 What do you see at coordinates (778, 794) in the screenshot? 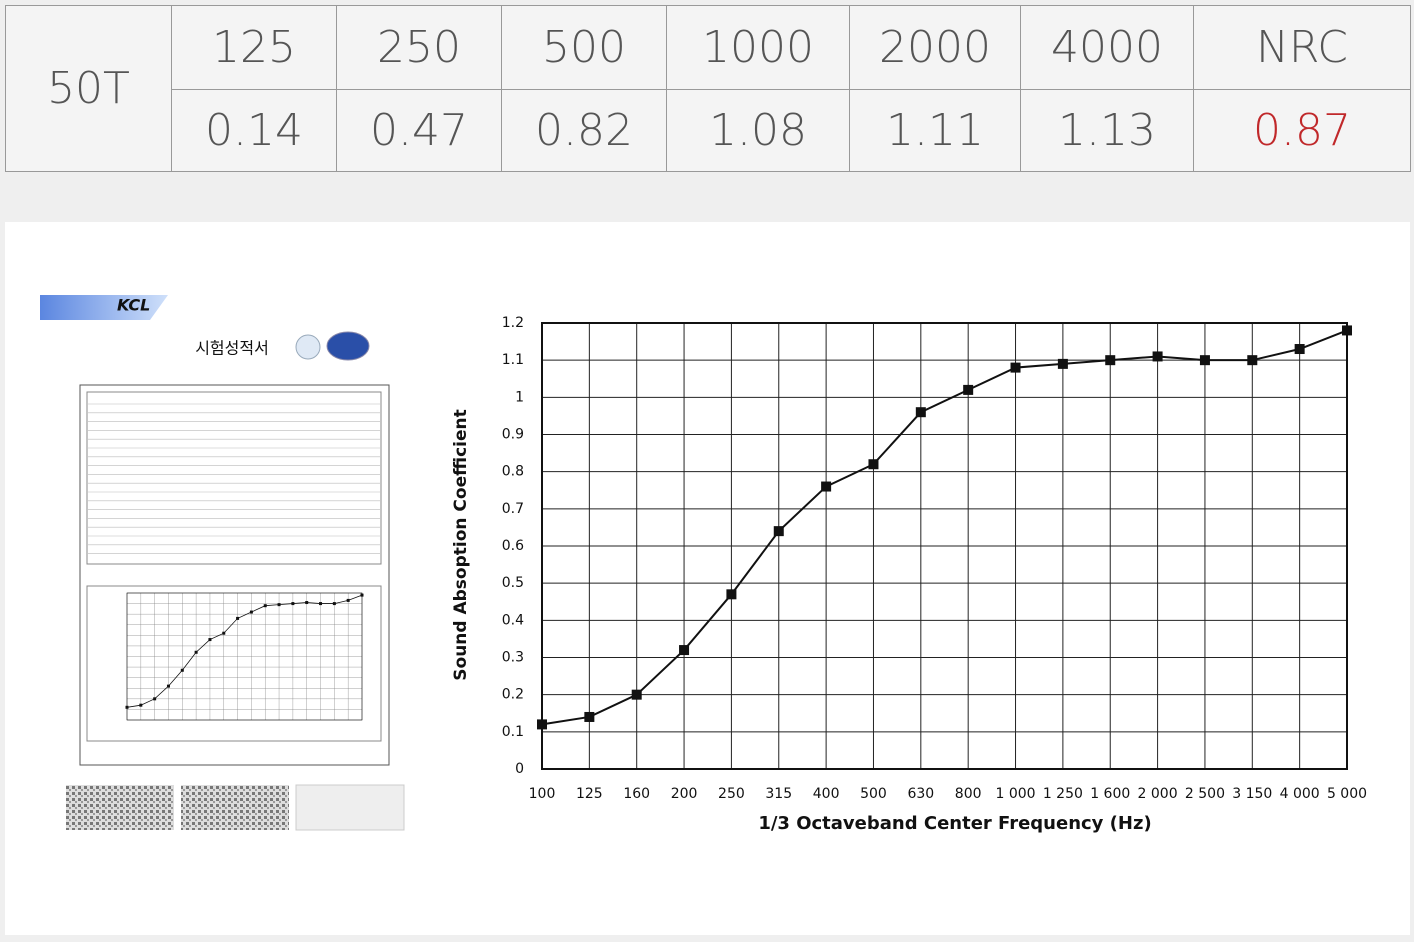
I see `x-tick-label: 315` at bounding box center [778, 794].